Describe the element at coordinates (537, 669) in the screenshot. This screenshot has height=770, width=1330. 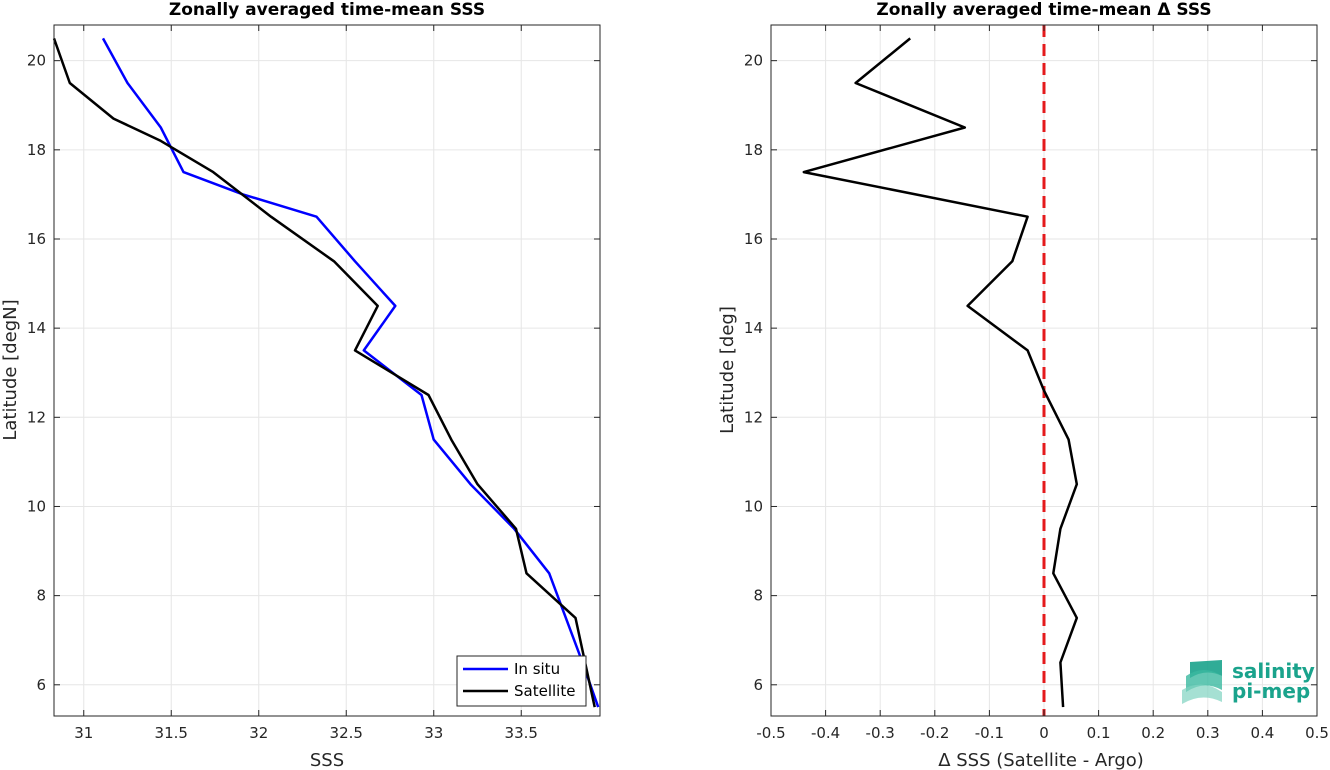
I see `legend-insitu-label: In situ` at that location.